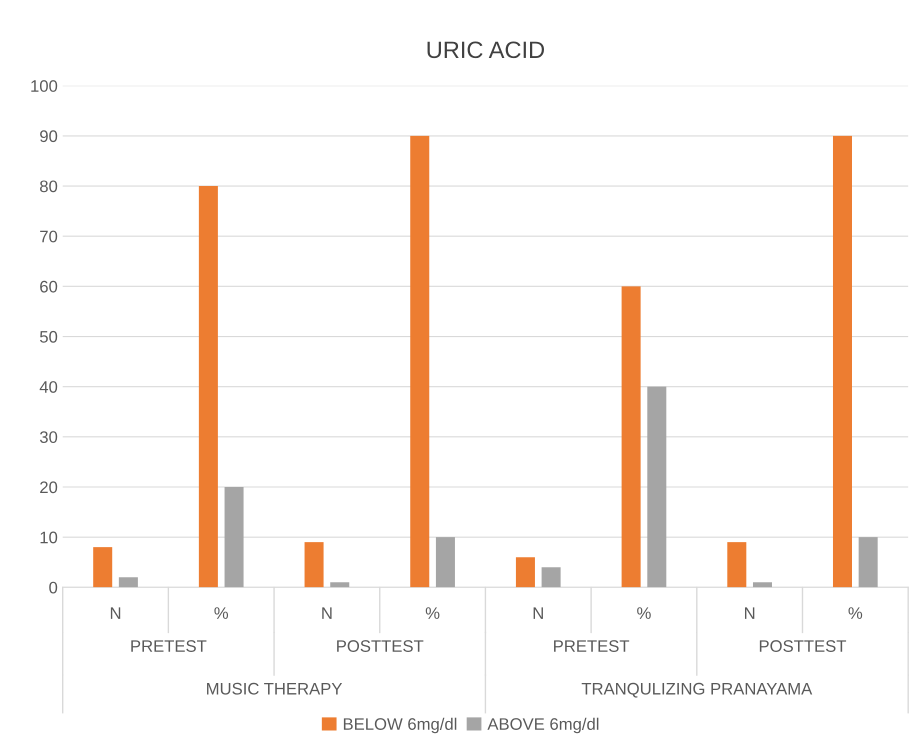  What do you see at coordinates (697, 690) in the screenshot?
I see `text: TRANQULIZING PRANAYAMA` at bounding box center [697, 690].